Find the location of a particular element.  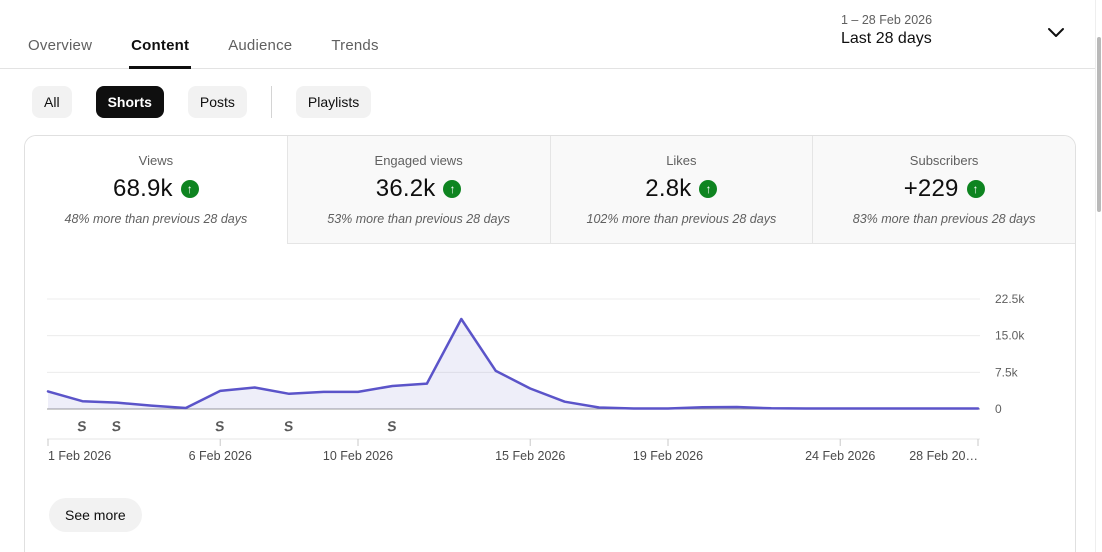

chip-all-label: All is located at coordinates (52, 102).